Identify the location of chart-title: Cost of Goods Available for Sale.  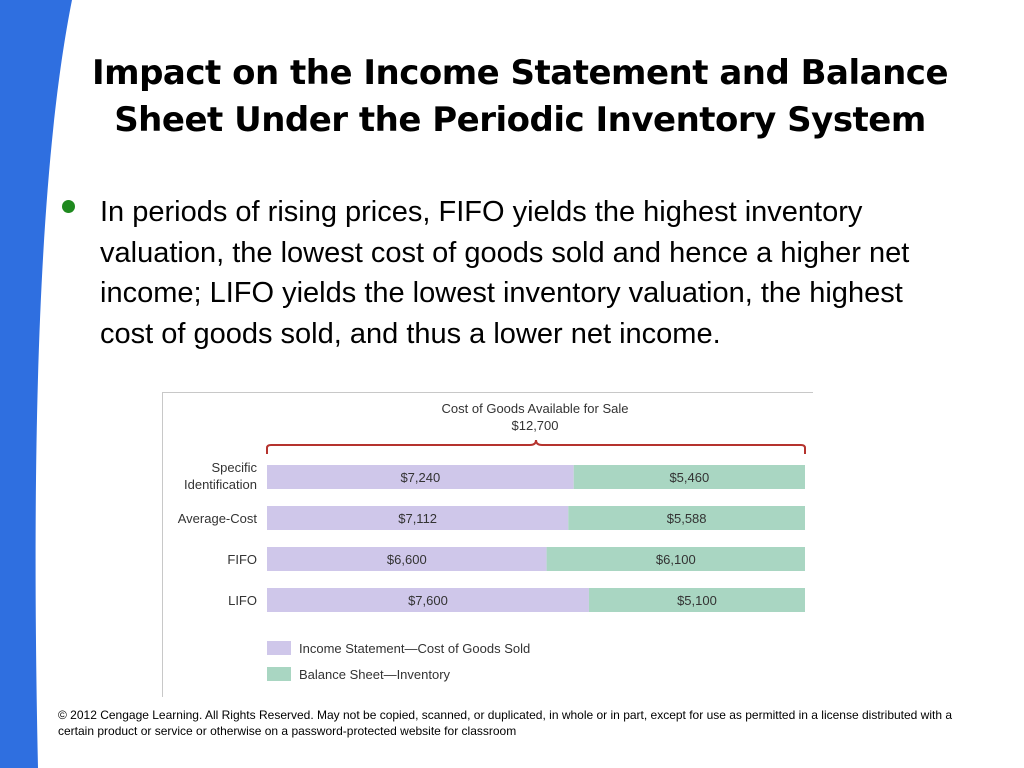
(535, 408).